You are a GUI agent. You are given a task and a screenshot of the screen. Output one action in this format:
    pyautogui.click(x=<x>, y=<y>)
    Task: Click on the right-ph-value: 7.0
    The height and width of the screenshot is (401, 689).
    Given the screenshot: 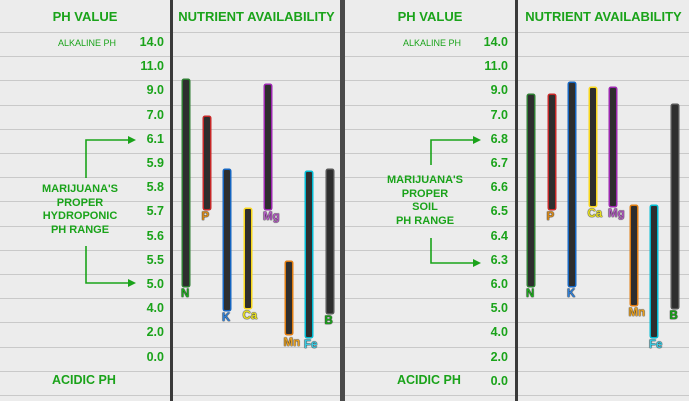 What is the action you would take?
    pyautogui.click(x=499, y=114)
    